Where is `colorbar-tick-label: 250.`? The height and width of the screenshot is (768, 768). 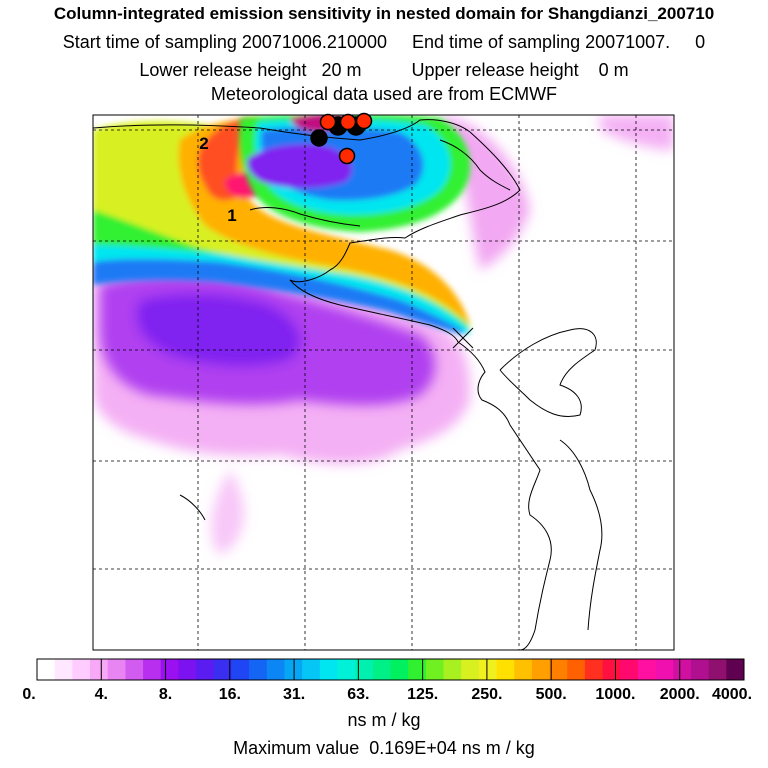 colorbar-tick-label: 250. is located at coordinates (486, 694).